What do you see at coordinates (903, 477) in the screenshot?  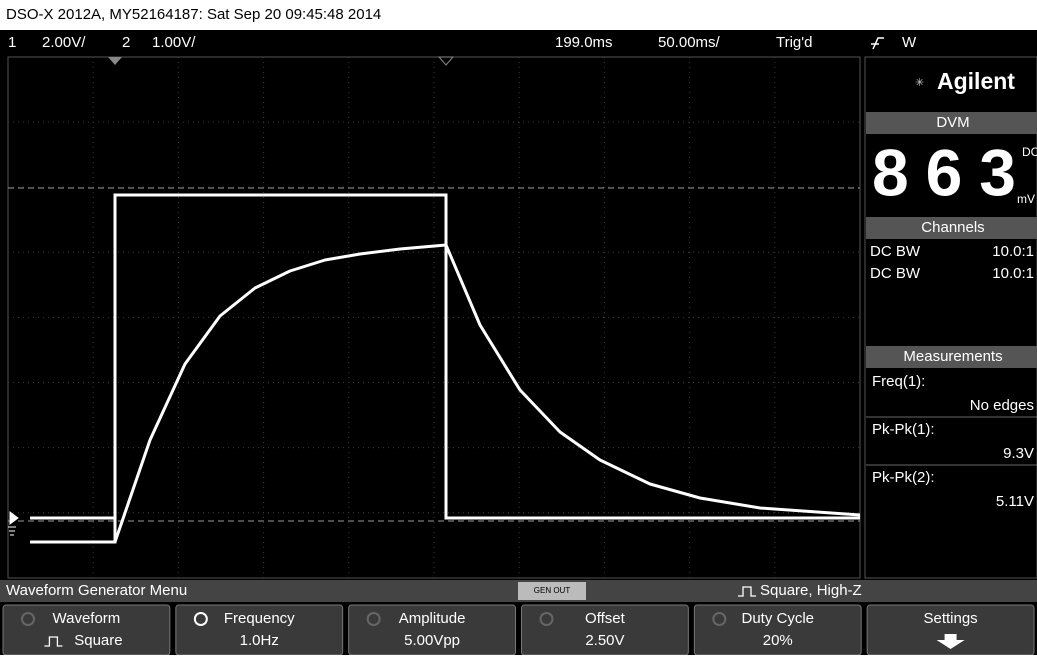 I see `measurement-label: Pk-Pk(2):` at bounding box center [903, 477].